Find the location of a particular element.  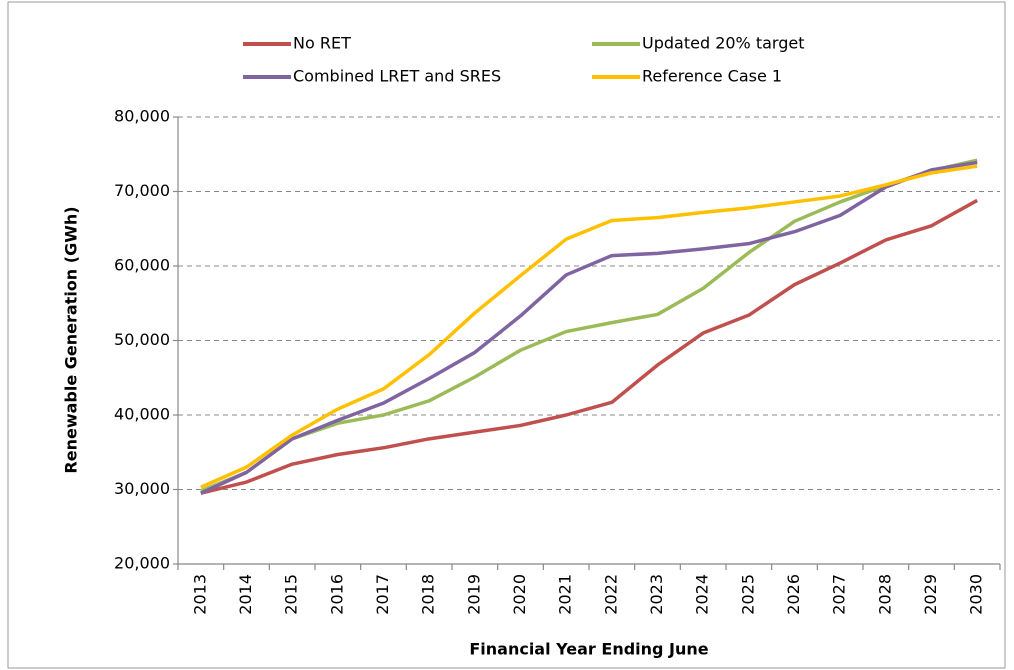

y-tick-label: 50,000 is located at coordinates (142, 339).